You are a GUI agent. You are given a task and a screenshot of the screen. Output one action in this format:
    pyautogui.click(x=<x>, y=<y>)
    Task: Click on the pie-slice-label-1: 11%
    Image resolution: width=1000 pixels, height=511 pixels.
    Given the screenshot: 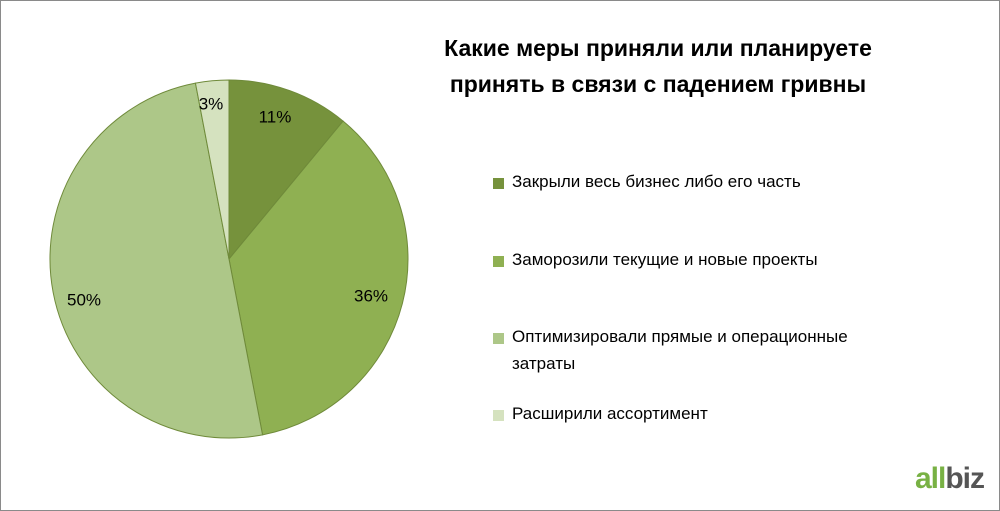 What is the action you would take?
    pyautogui.click(x=275, y=116)
    